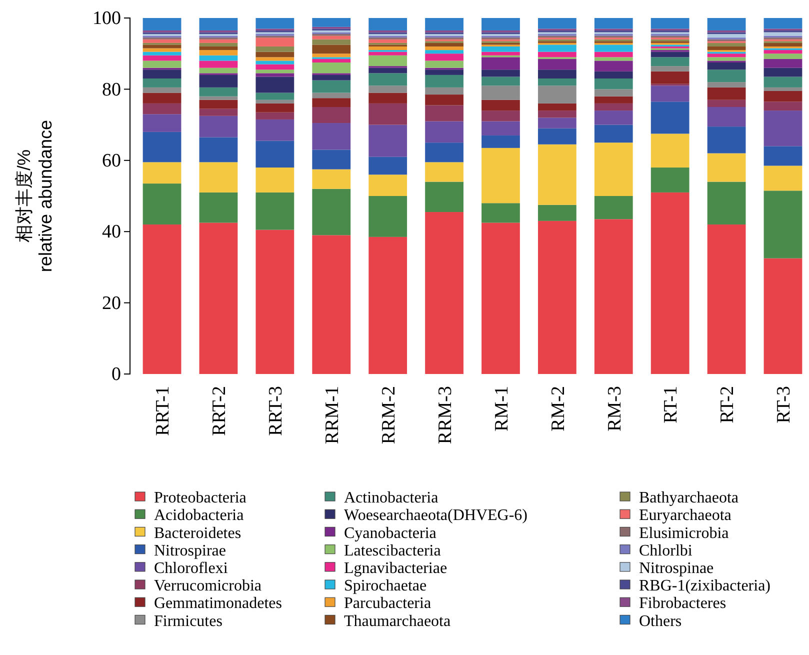  Describe the element at coordinates (688, 498) in the screenshot. I see `legend-label: Bathyarchaeota` at that location.